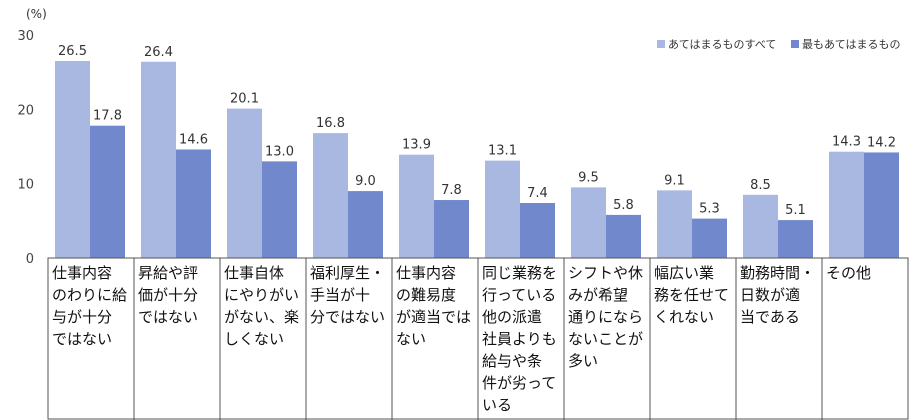  Describe the element at coordinates (605, 339) in the screenshot. I see `category-label: ないことが` at that location.